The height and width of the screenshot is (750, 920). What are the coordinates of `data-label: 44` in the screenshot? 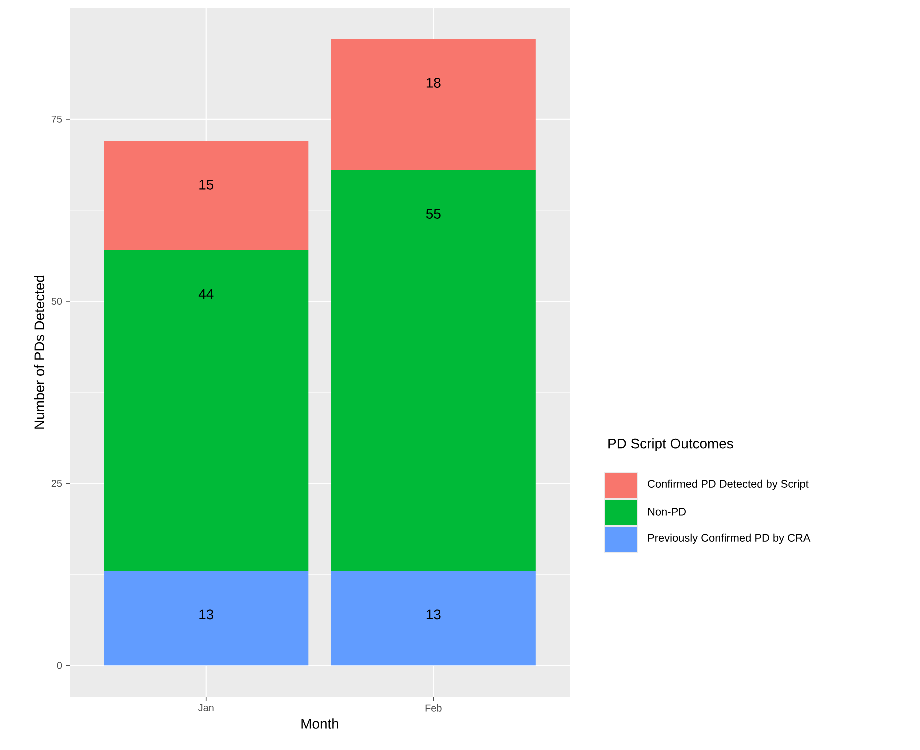 It's located at (206, 294).